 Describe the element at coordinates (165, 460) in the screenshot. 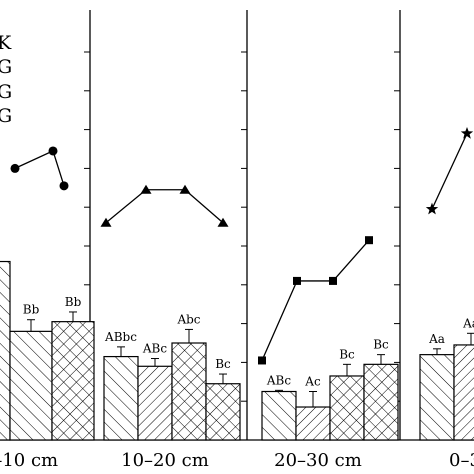

I see `x-axis-label: 10–20 cm` at that location.